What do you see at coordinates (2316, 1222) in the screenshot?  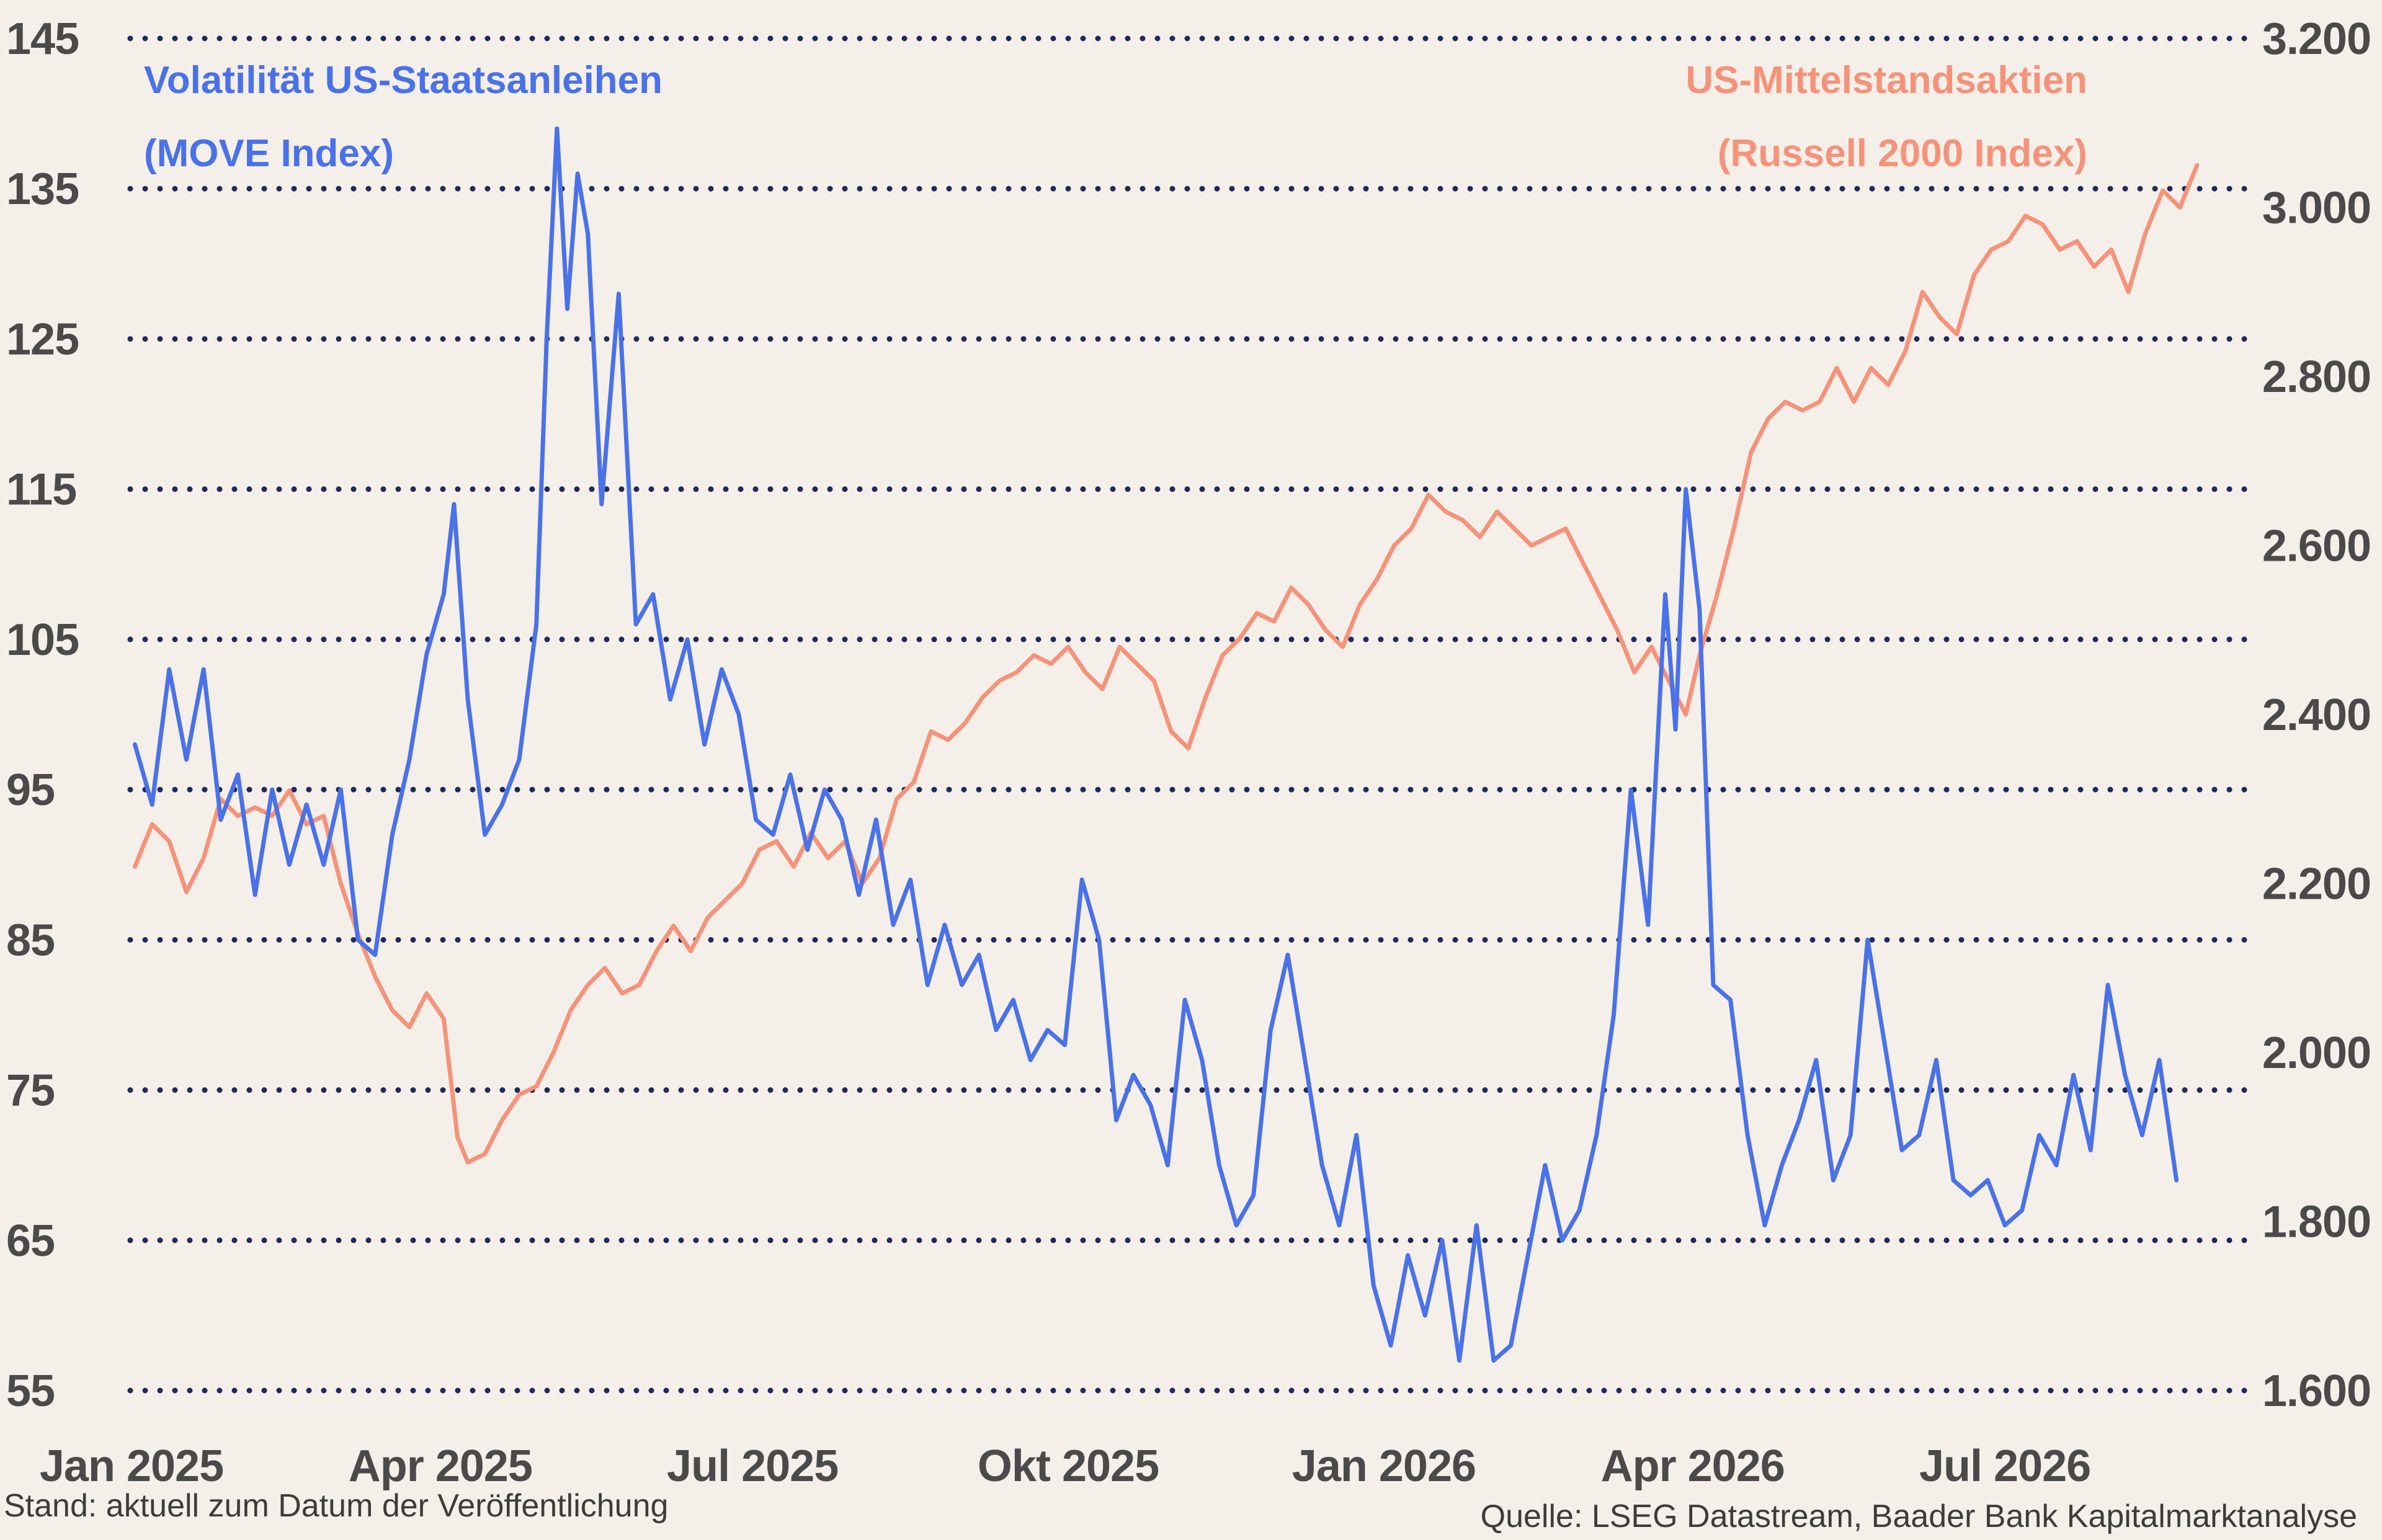 I see `right-tick-label: 1.800` at bounding box center [2316, 1222].